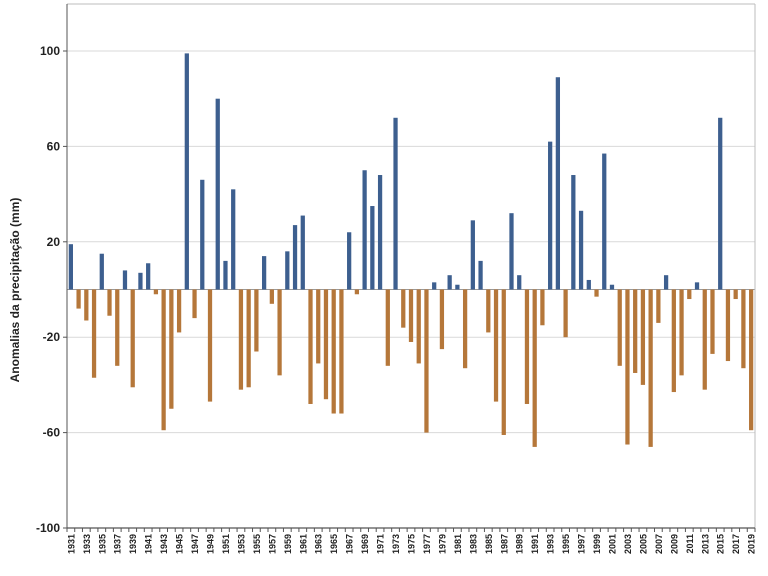 This screenshot has width=768, height=576. Describe the element at coordinates (520, 544) in the screenshot. I see `x-tick-label: 1989` at that location.